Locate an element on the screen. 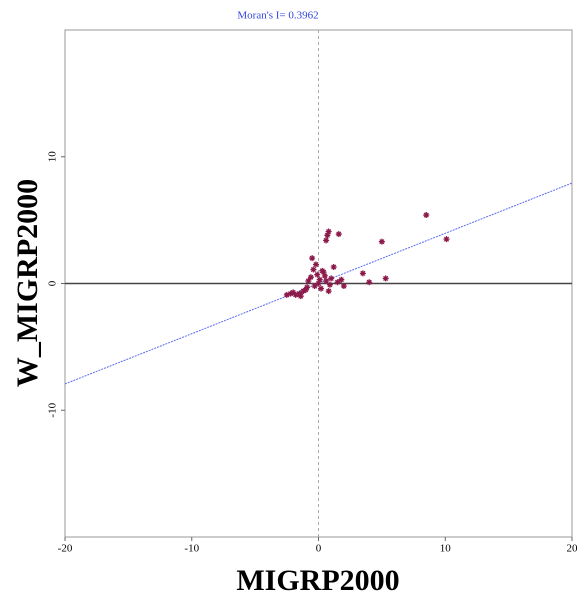 This screenshot has width=579, height=606. x-tick-label: 0 is located at coordinates (319, 549).